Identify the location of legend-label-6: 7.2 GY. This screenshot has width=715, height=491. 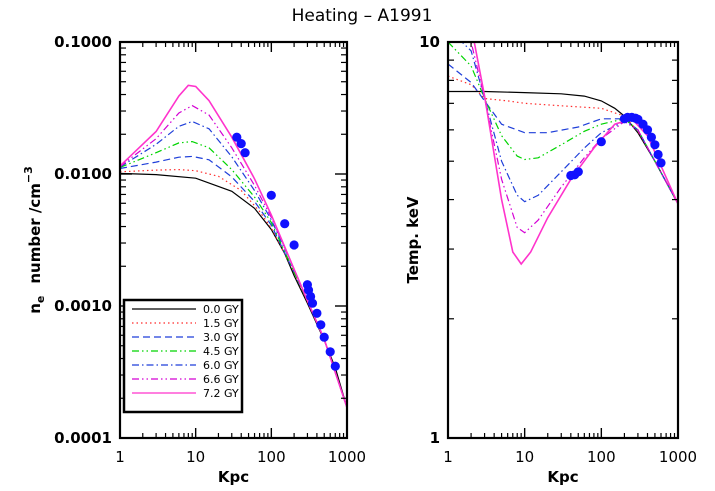
(221, 393).